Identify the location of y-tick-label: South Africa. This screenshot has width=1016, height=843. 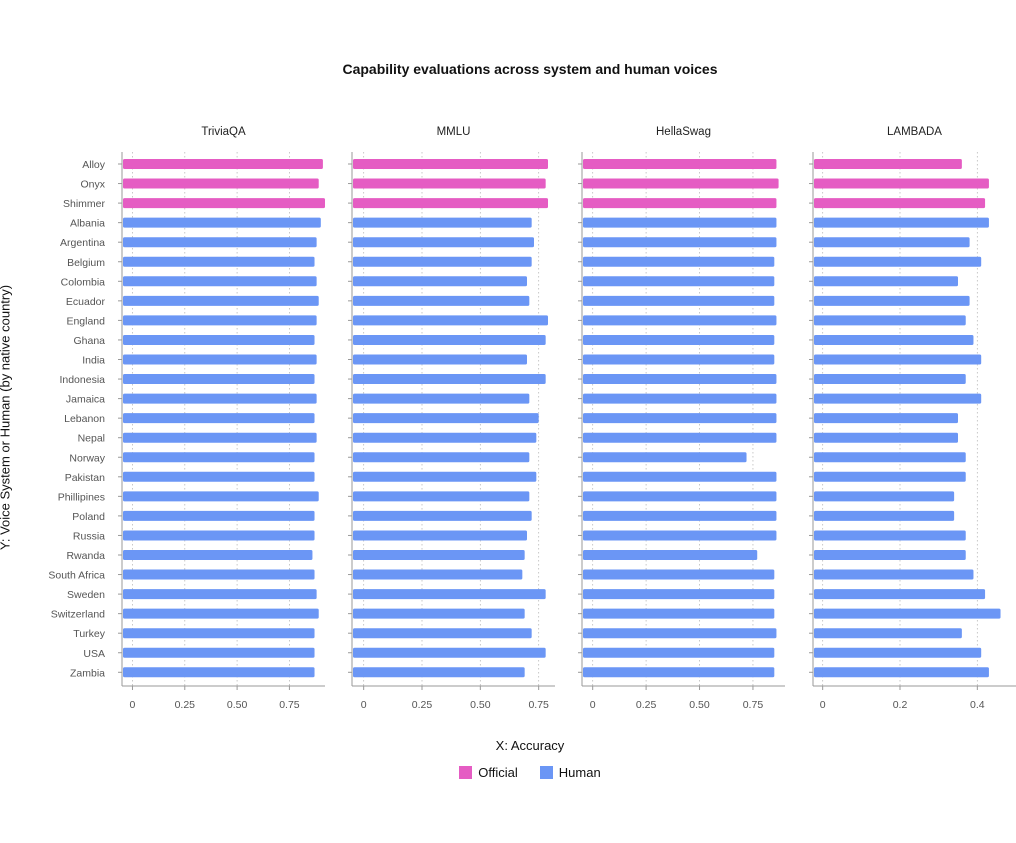
(76, 576).